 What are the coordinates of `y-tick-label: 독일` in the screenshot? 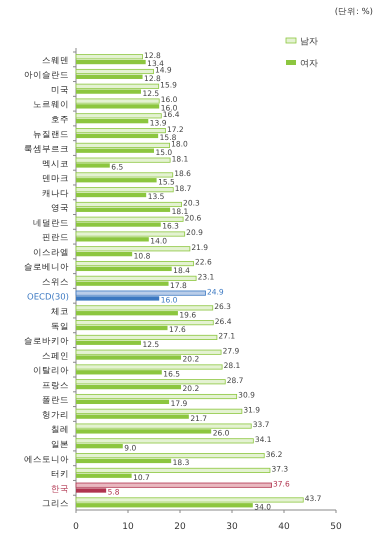 It's located at (60, 327).